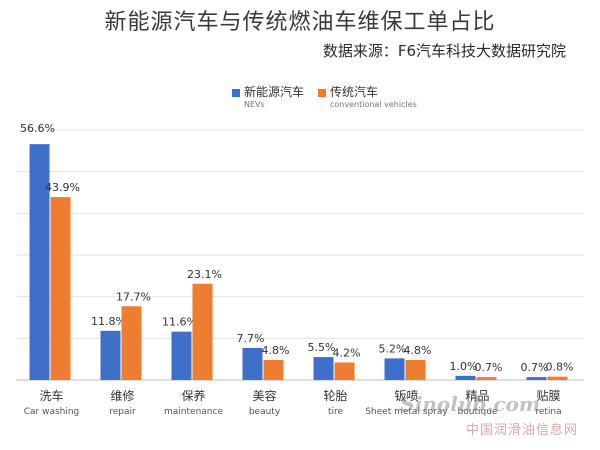  What do you see at coordinates (204, 274) in the screenshot?
I see `data-label-conventional-2: 23.1%` at bounding box center [204, 274].